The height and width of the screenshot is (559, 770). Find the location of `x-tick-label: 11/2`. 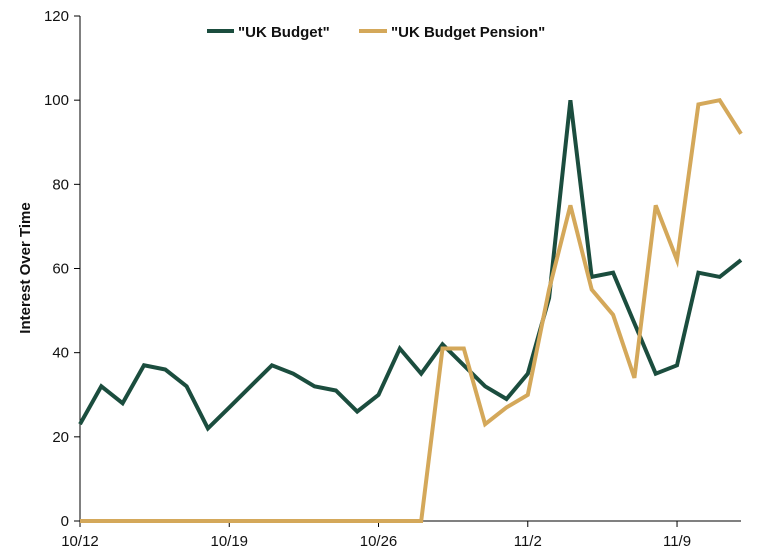

x-tick-label: 11/2 is located at coordinates (528, 541).